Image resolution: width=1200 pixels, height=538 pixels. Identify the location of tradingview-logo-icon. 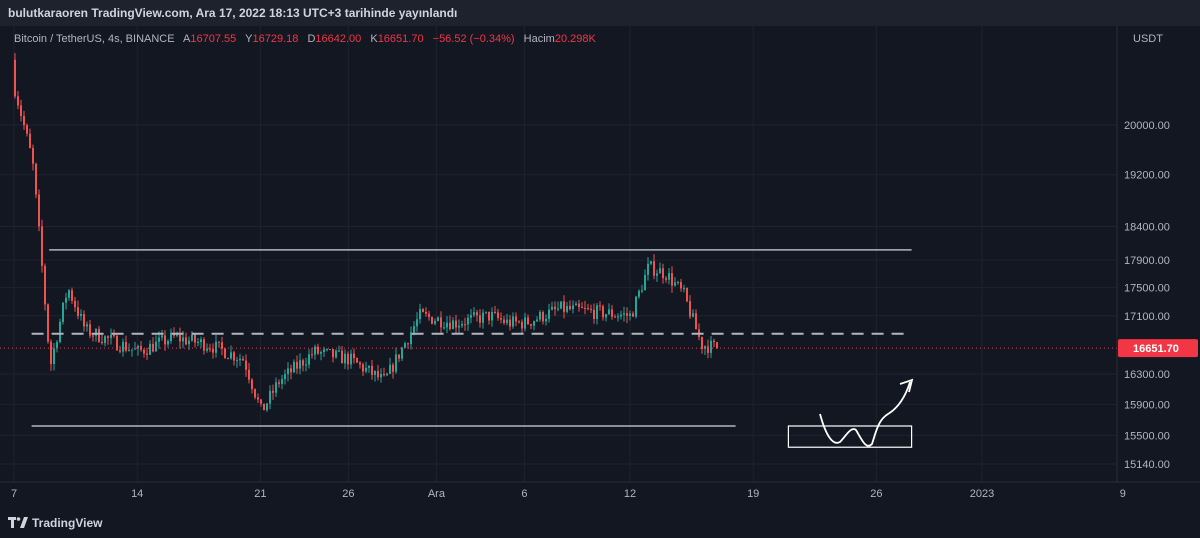
(18, 522).